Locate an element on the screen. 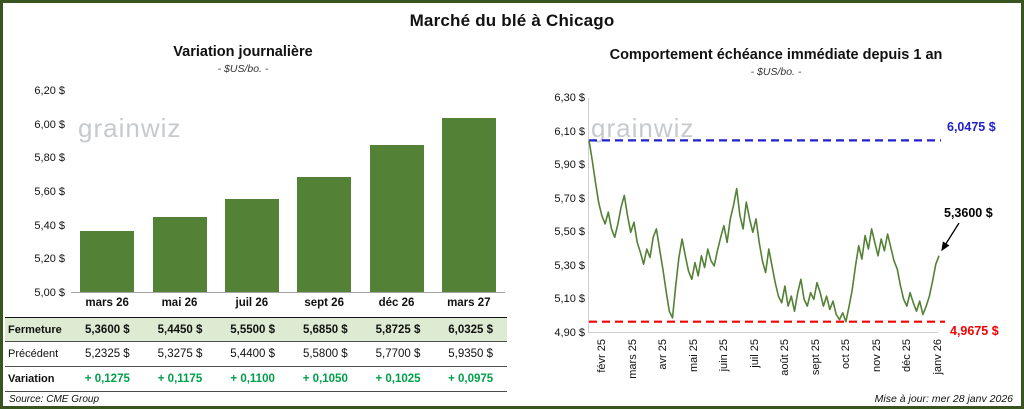 The width and height of the screenshot is (1024, 409). line-x-label-7: sept 25 is located at coordinates (815, 357).